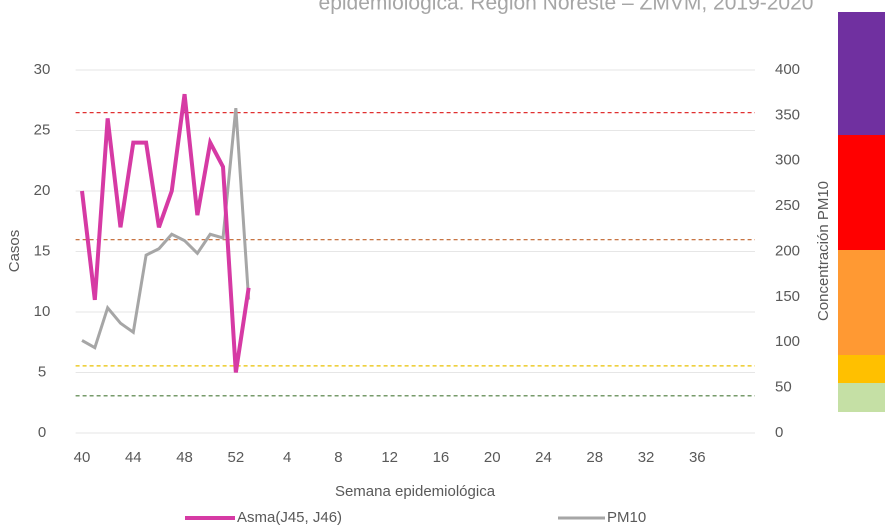 Image resolution: width=885 pixels, height=528 pixels. What do you see at coordinates (787, 296) in the screenshot?
I see `y2-tick-label: 150` at bounding box center [787, 296].